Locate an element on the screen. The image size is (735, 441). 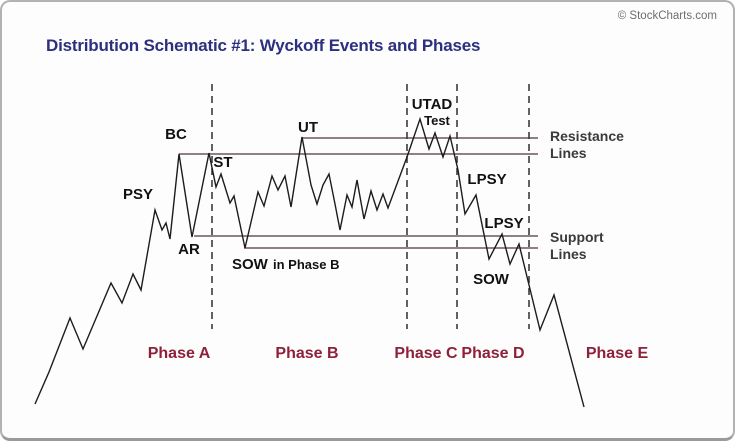
level-label-support: Support is located at coordinates (577, 237).